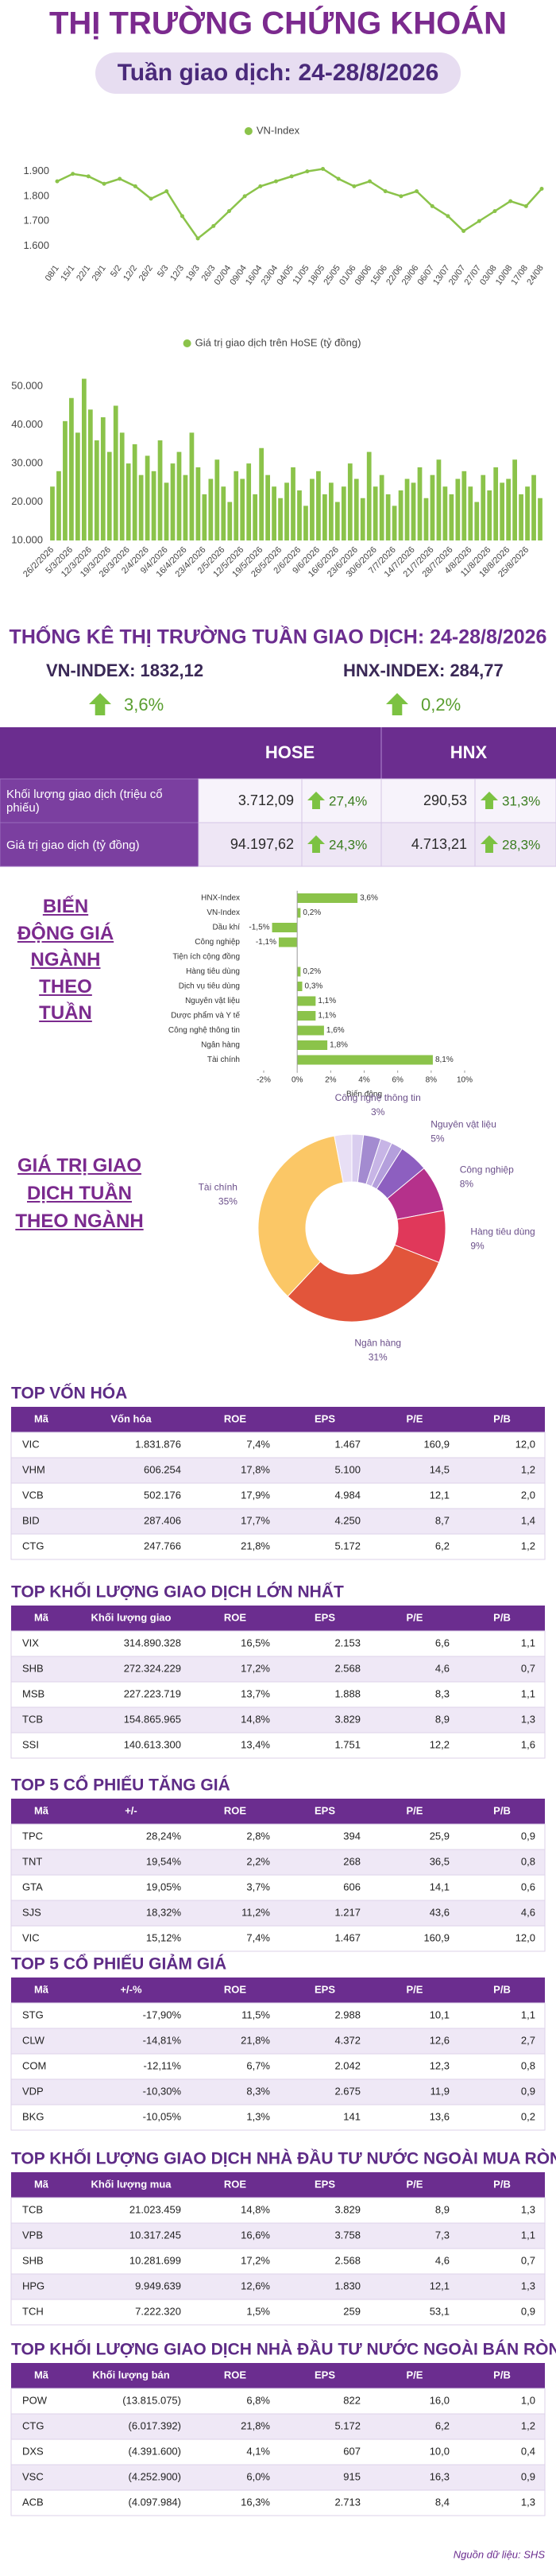 This screenshot has height=2576, width=556. What do you see at coordinates (73, 845) in the screenshot?
I see `stats-row-label: Giá trị giao dịch (tỷ đồng)` at bounding box center [73, 845].